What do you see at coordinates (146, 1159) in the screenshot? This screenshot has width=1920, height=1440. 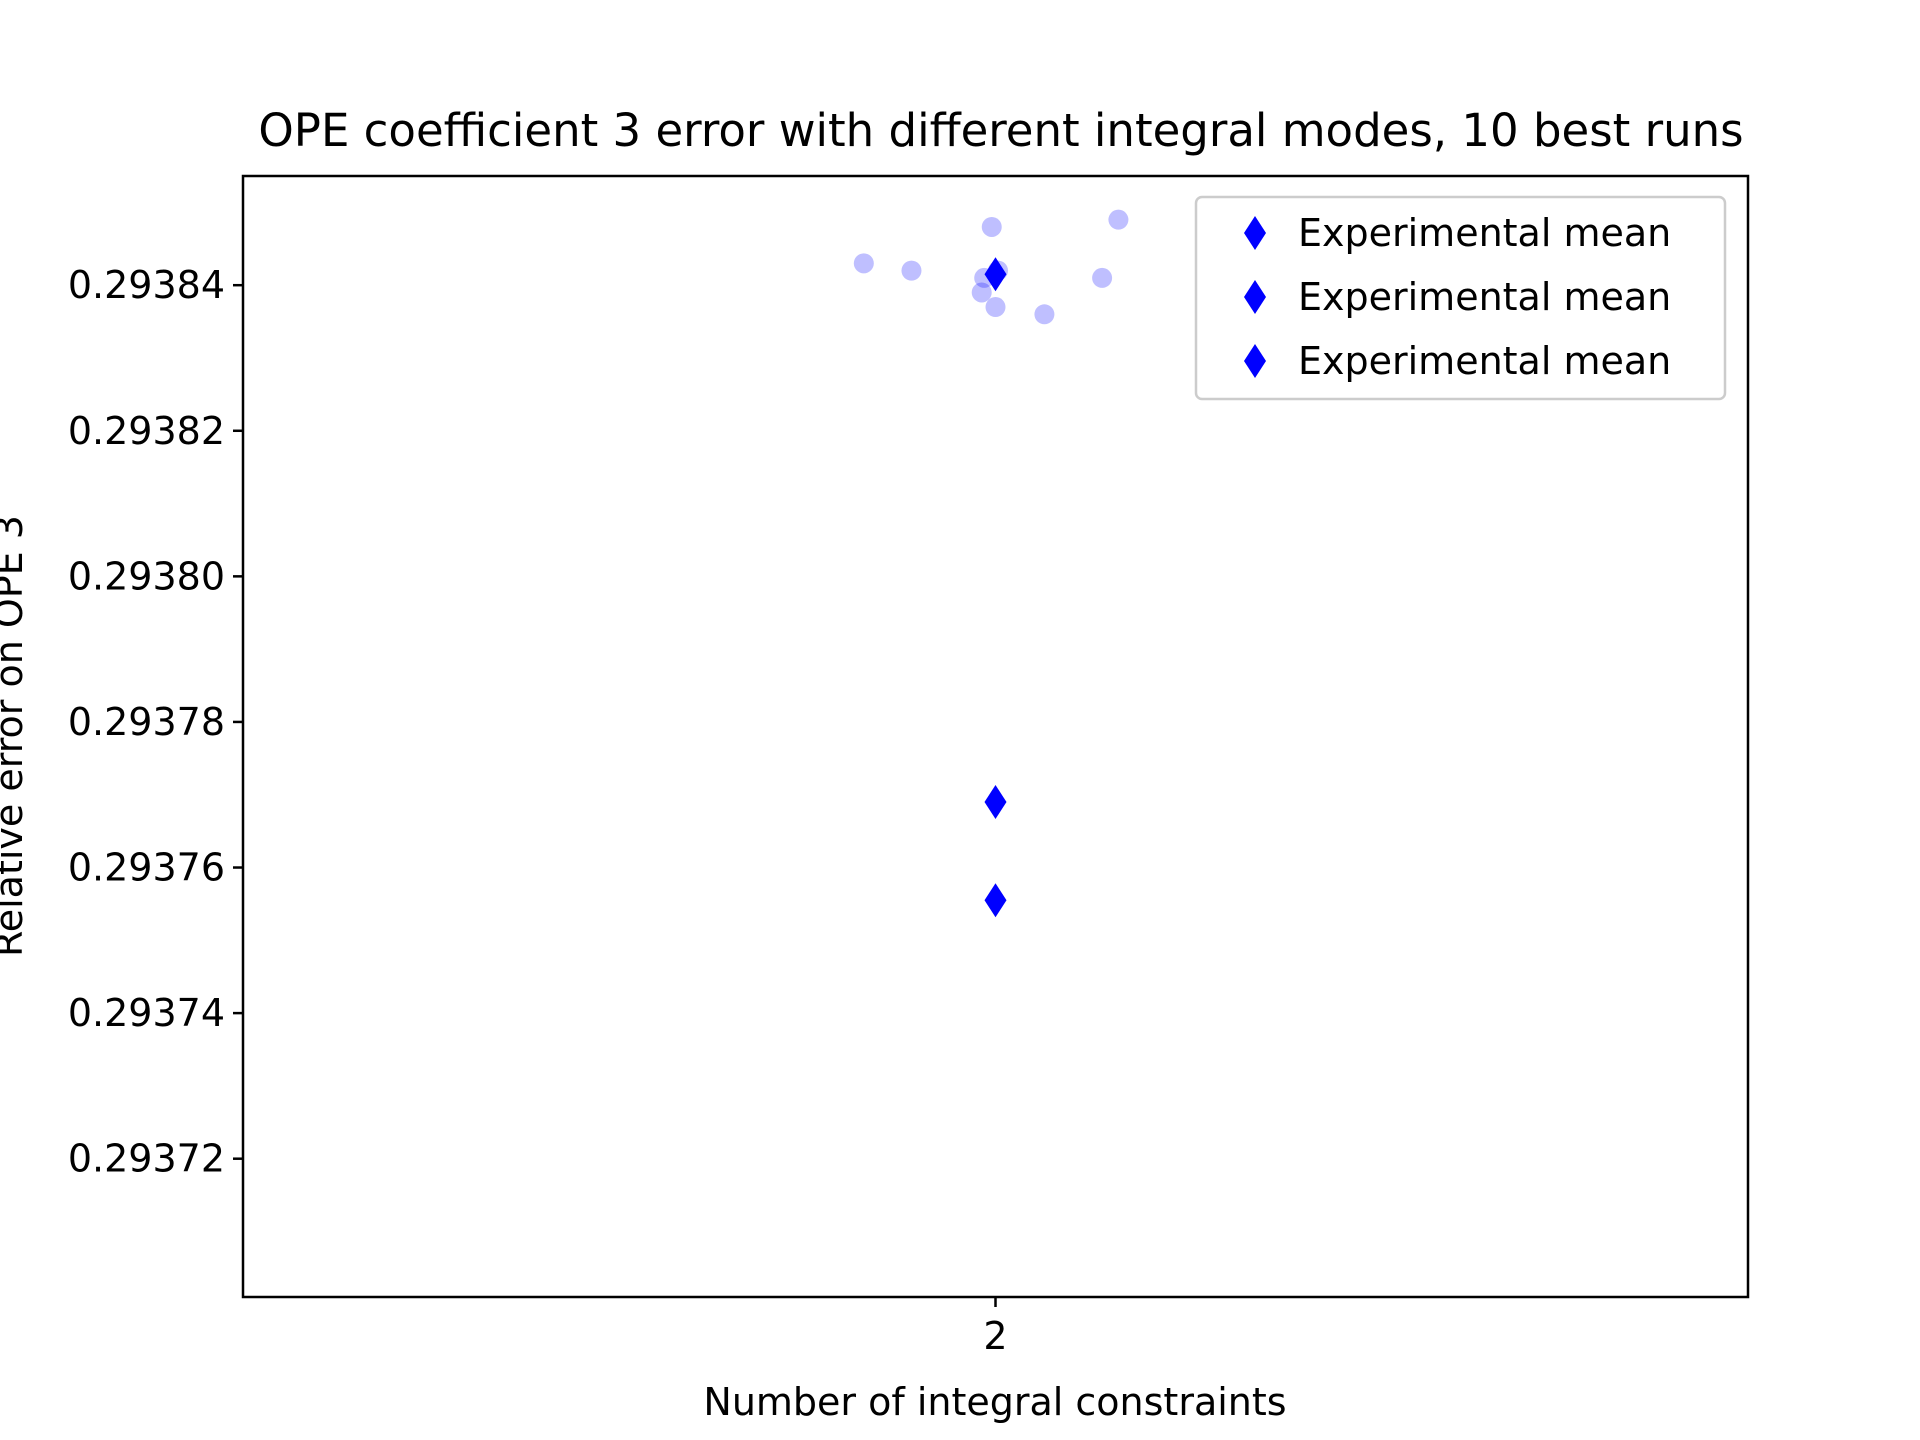 I see `y-tick-label: 0.29372` at bounding box center [146, 1159].